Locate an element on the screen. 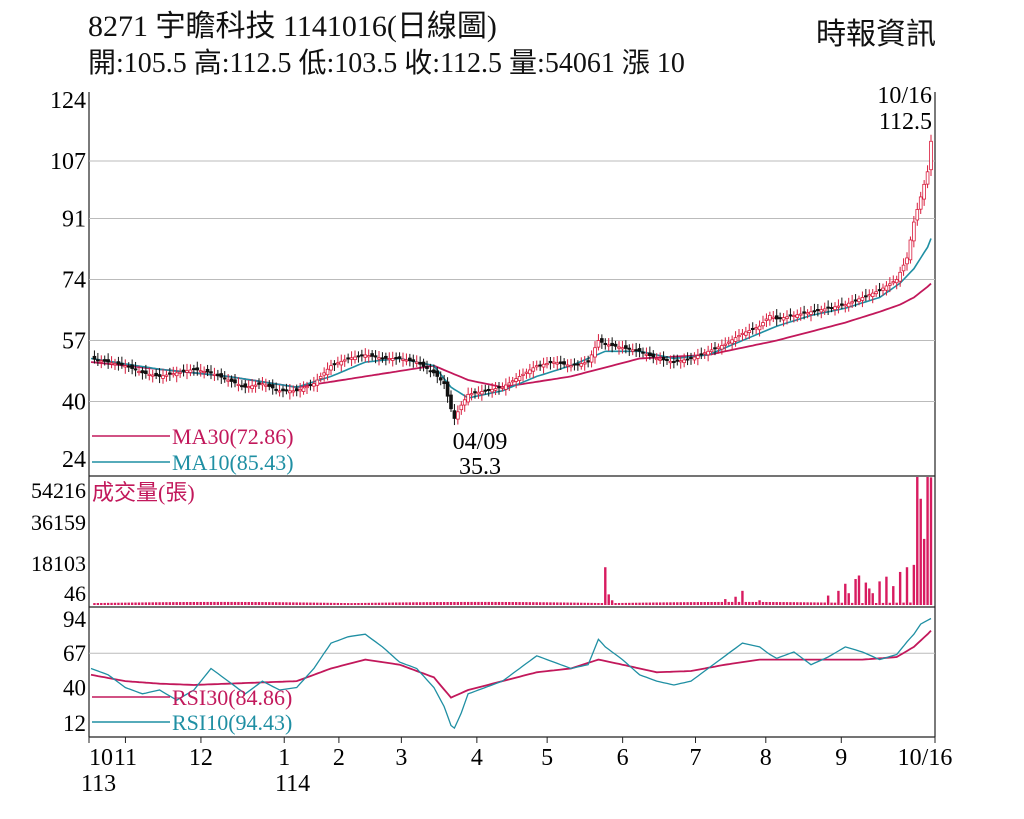 The width and height of the screenshot is (1024, 819). legend-rsi10-label: RSI10(94.43) is located at coordinates (232, 722).